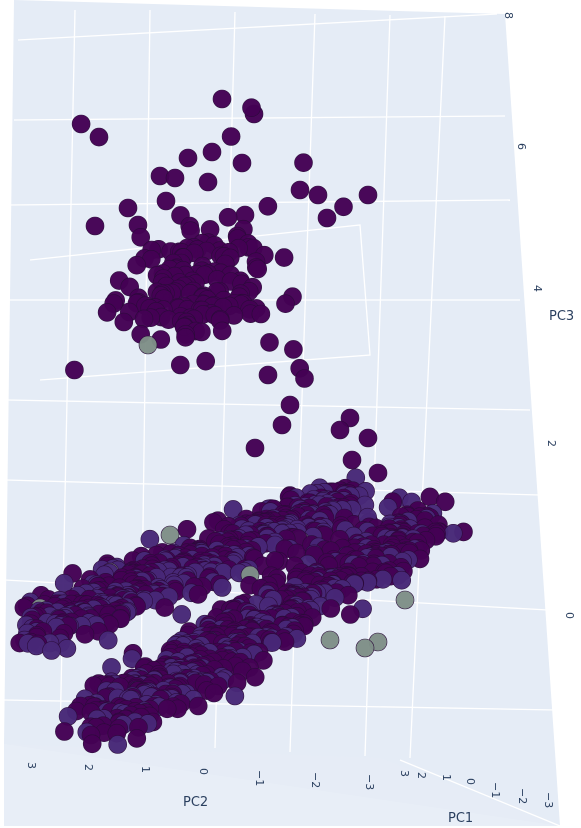  Describe the element at coordinates (508, 15) in the screenshot. I see `z-tick-label: 8` at that location.